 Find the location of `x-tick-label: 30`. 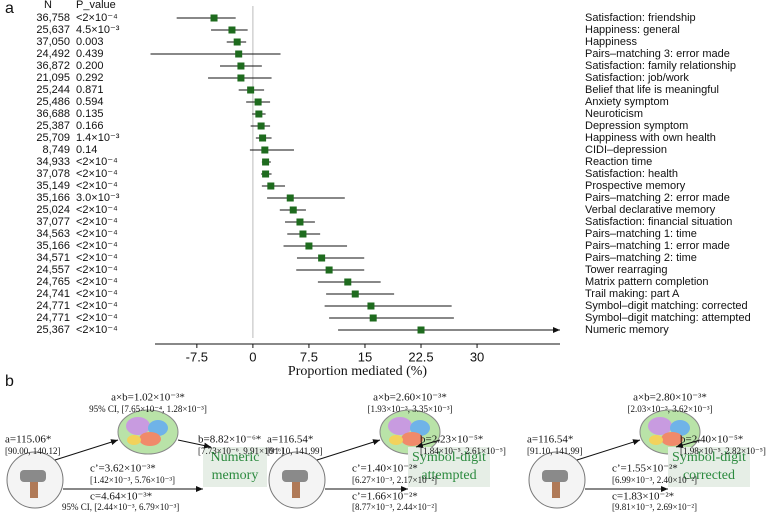

x-tick-label: 30 is located at coordinates (477, 356).